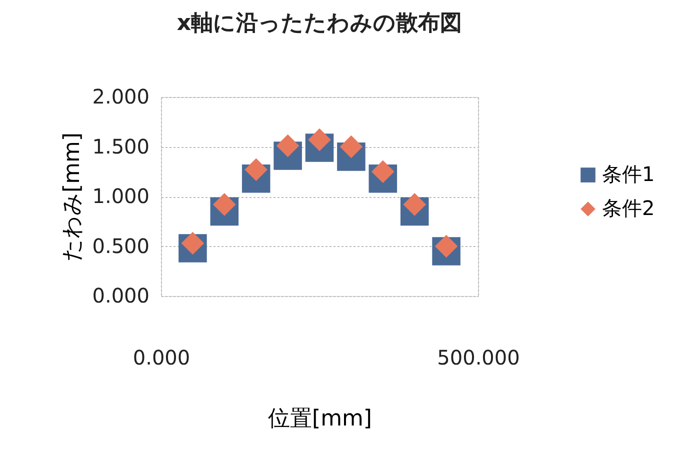  What do you see at coordinates (628, 208) in the screenshot?
I see `legend-label: 条件2` at bounding box center [628, 208].